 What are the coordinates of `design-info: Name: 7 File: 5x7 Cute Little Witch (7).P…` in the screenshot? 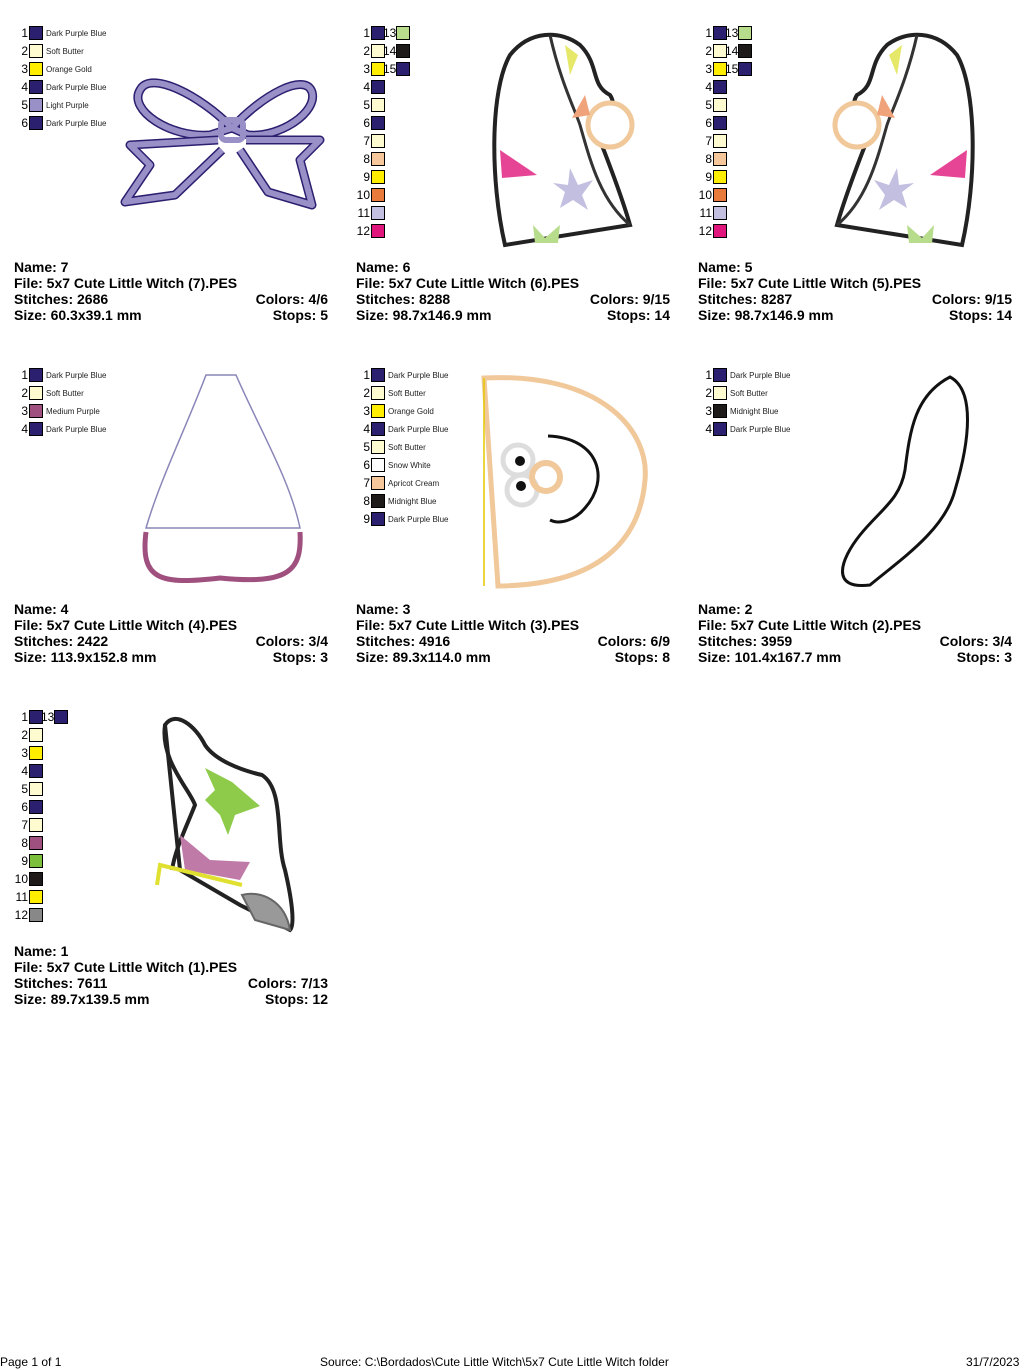 It's located at (171, 291).